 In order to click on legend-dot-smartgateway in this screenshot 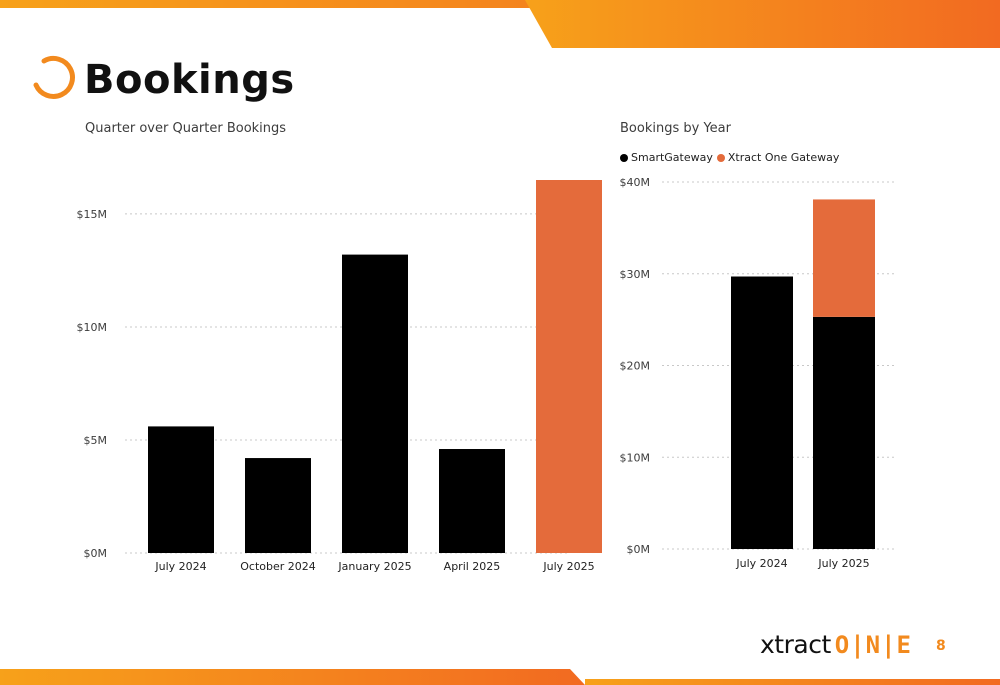, I will do `click(624, 157)`.